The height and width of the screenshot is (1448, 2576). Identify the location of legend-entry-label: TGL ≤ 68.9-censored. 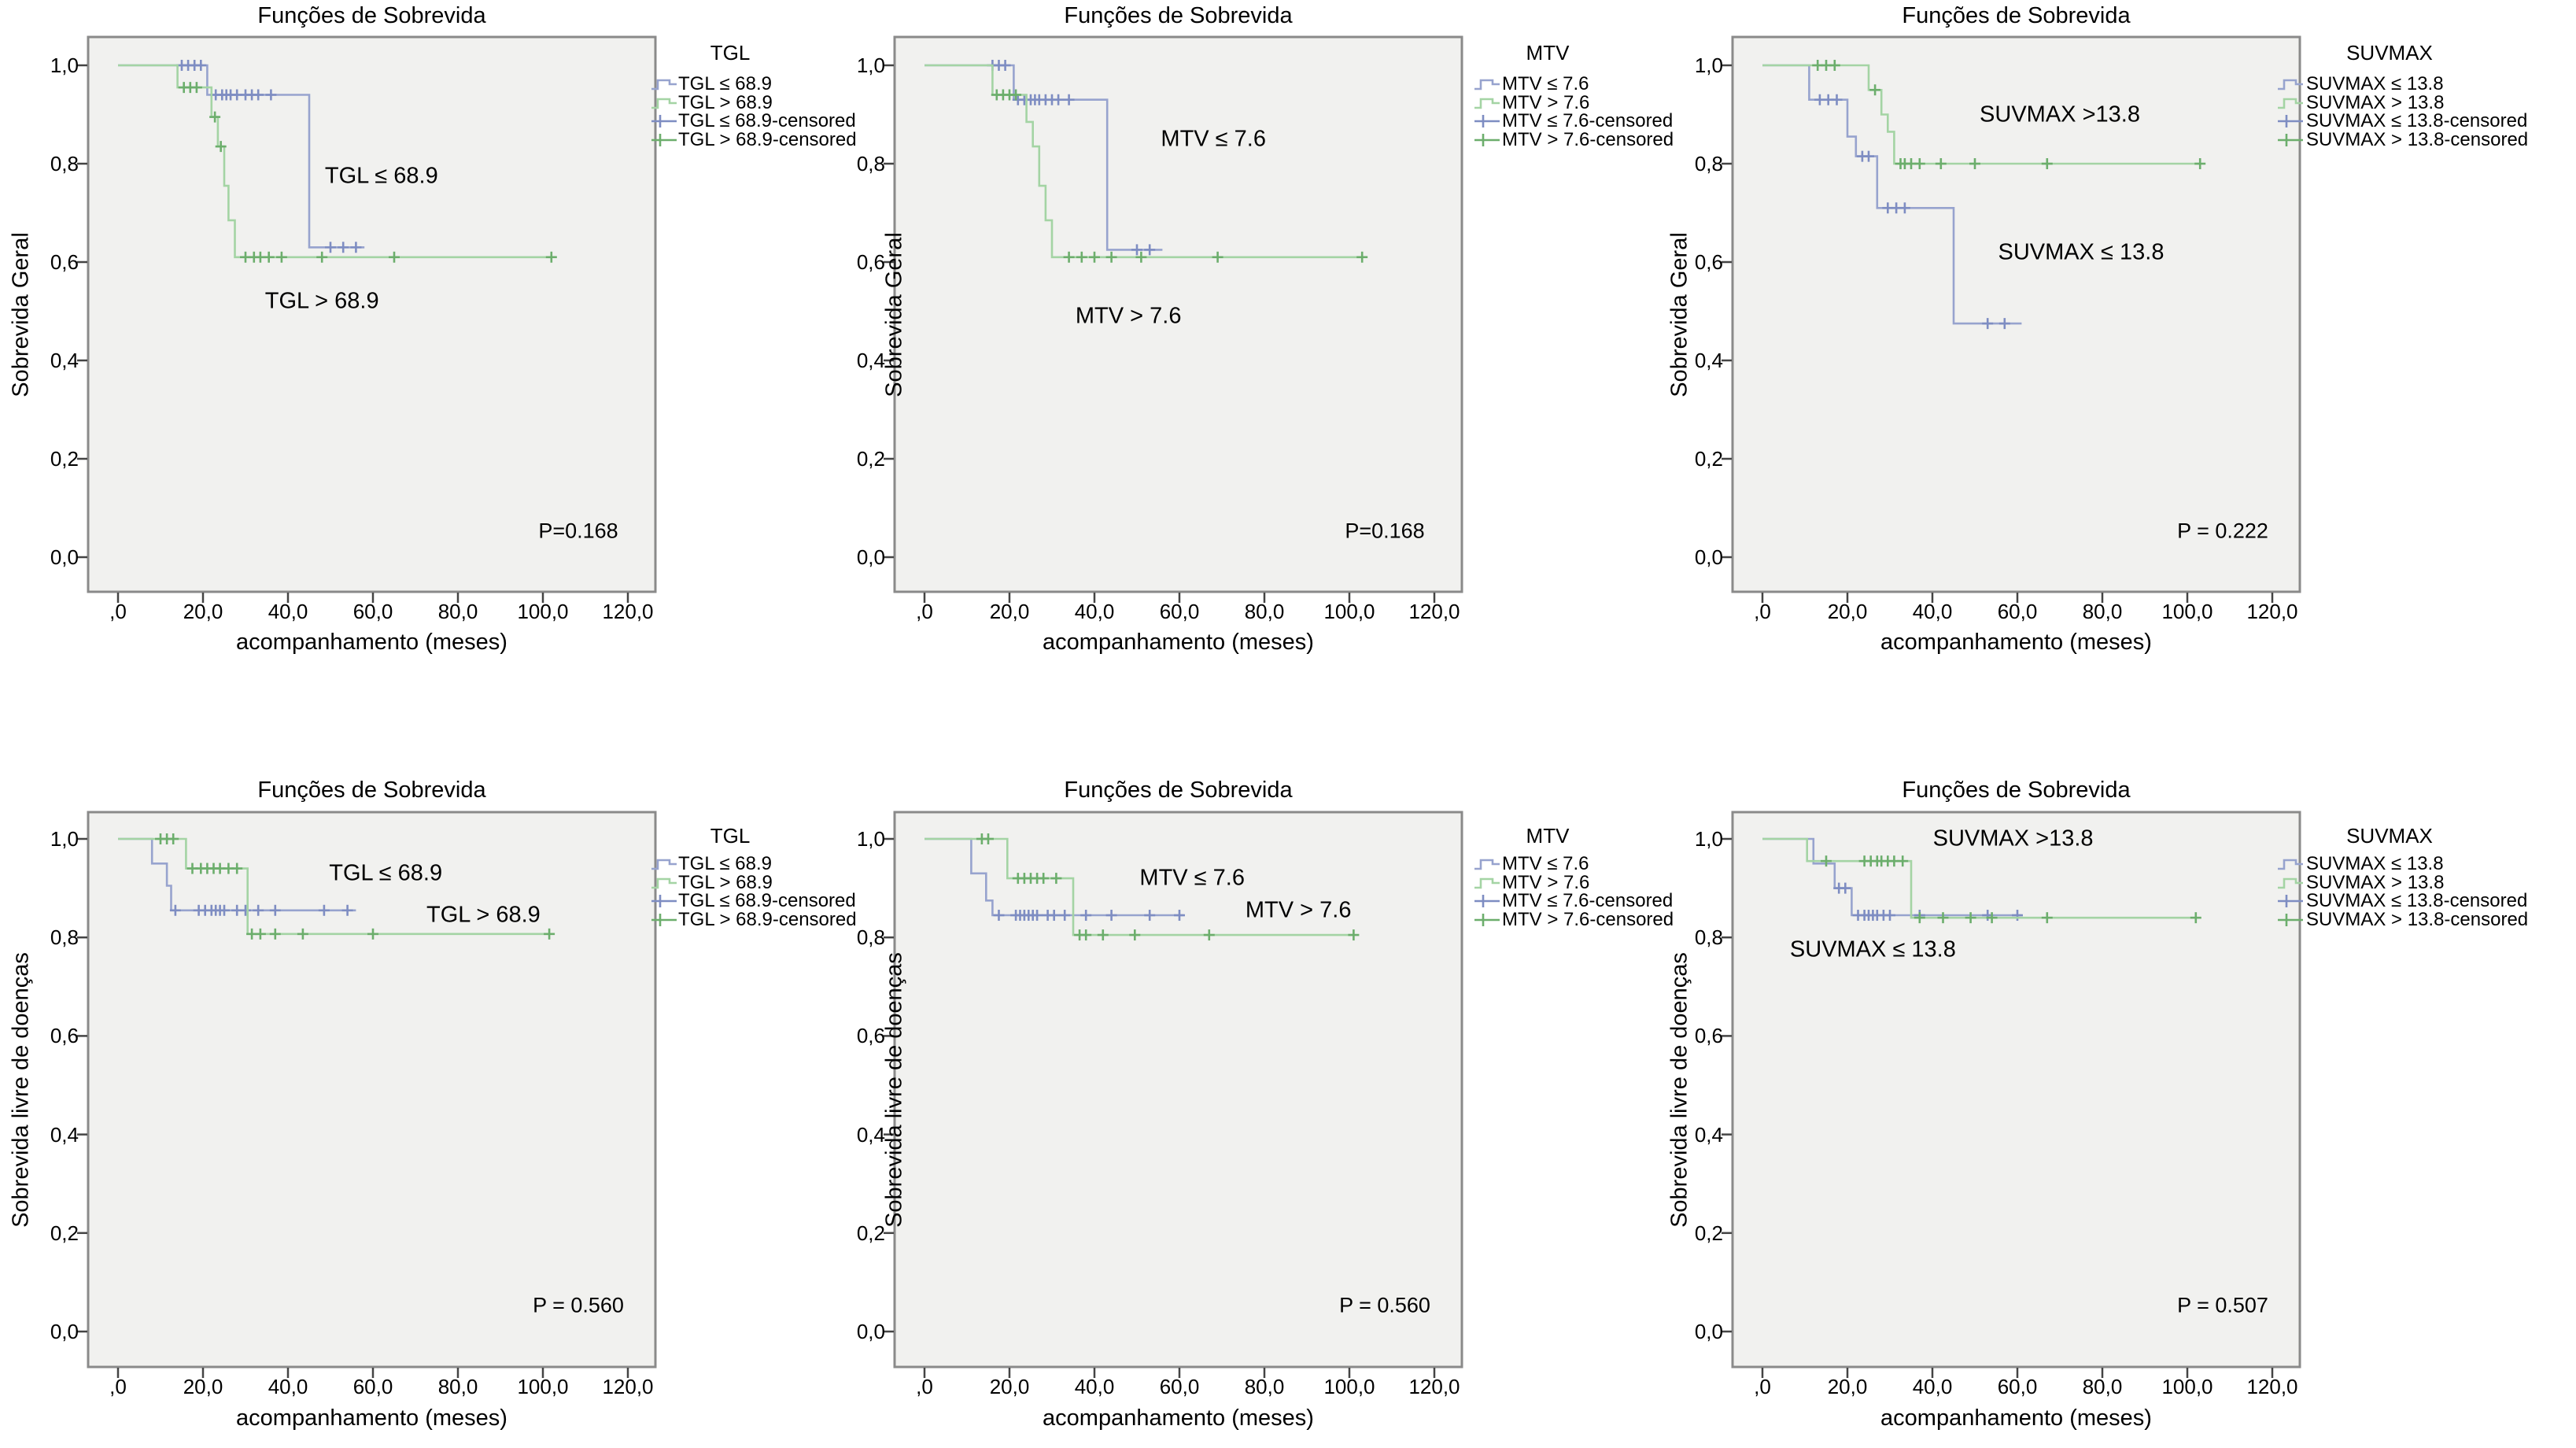
(767, 121).